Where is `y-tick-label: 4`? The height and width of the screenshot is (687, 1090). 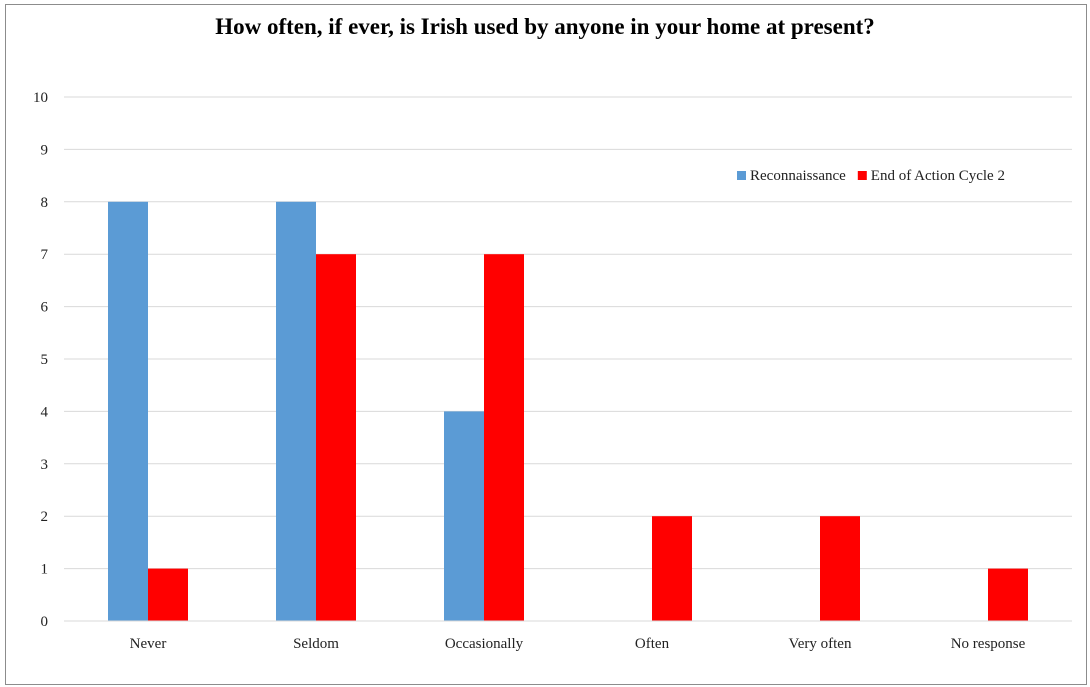
y-tick-label: 4 is located at coordinates (45, 412).